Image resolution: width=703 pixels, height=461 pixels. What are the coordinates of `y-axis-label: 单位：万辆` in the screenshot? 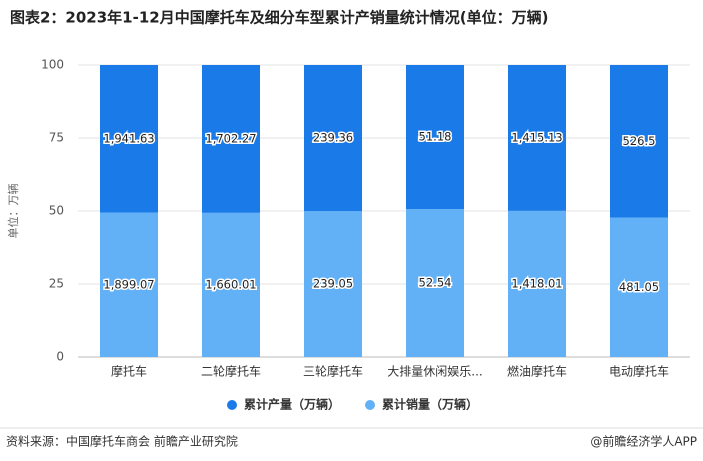 It's located at (13, 211).